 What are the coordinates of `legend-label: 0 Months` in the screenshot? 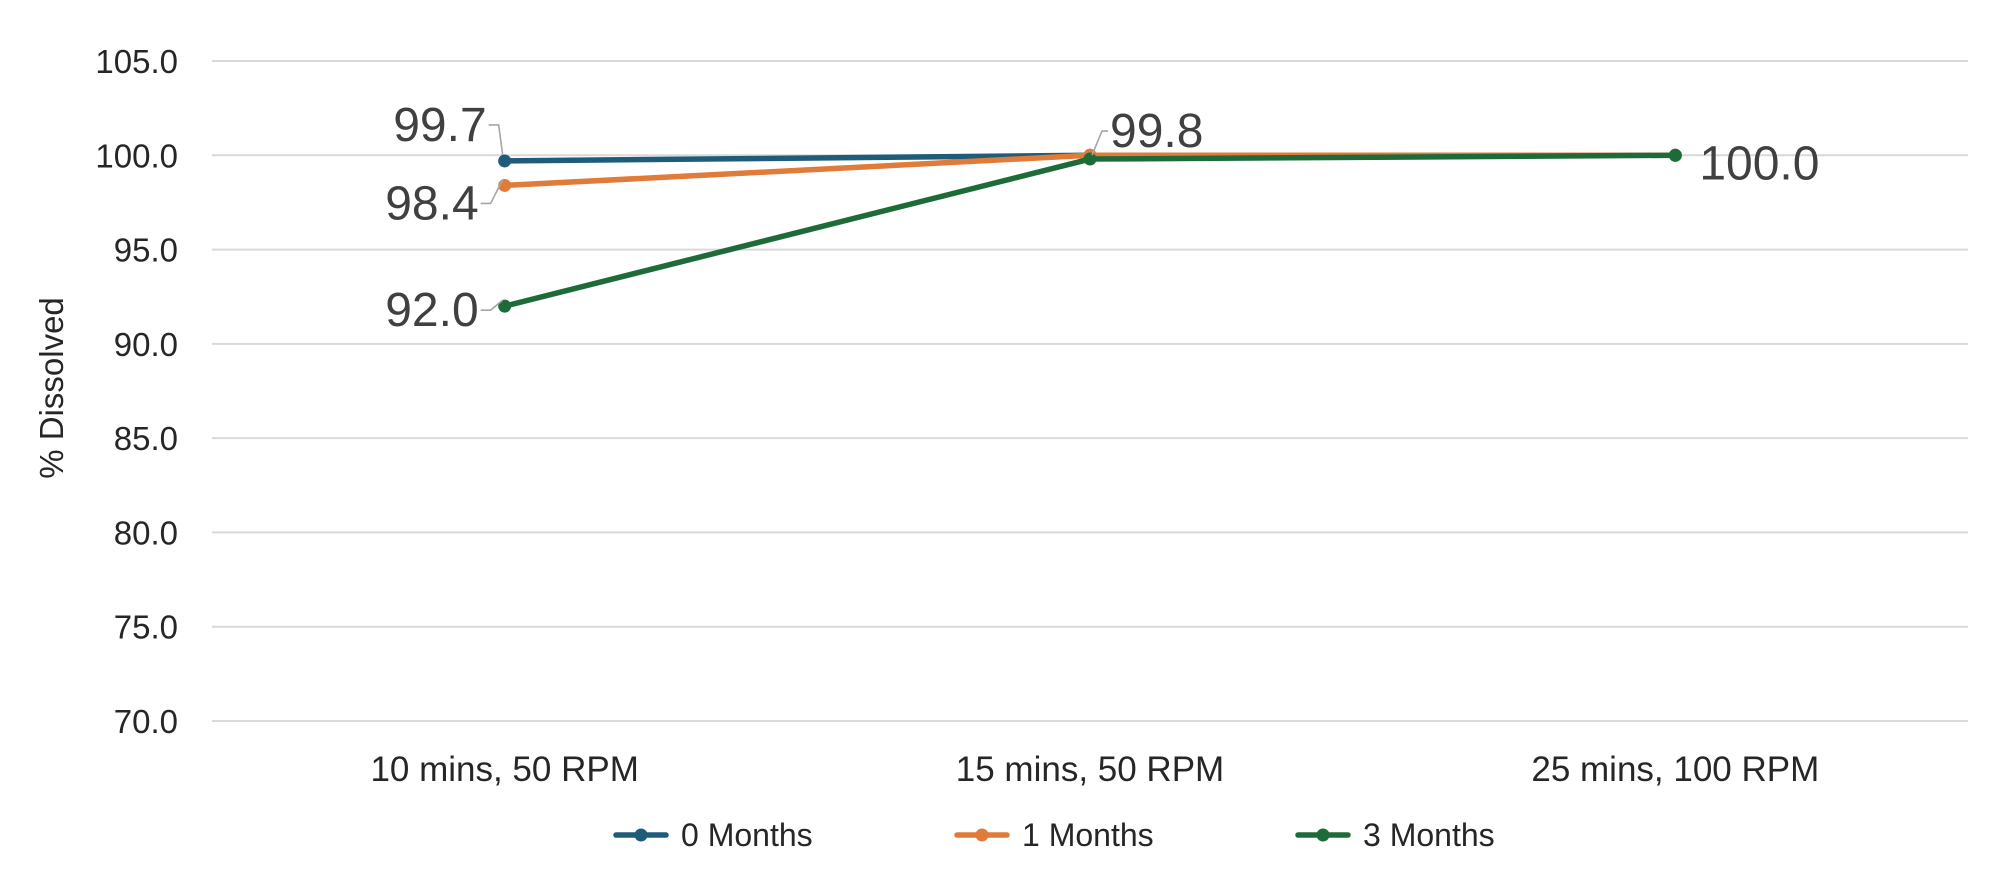 It's located at (747, 835).